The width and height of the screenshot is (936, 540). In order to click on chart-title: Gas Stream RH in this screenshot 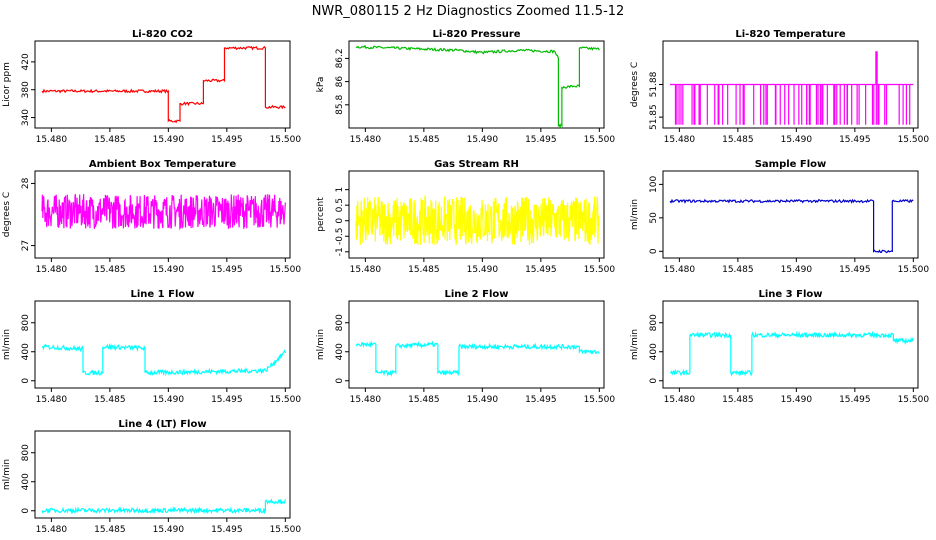, I will do `click(476, 164)`.